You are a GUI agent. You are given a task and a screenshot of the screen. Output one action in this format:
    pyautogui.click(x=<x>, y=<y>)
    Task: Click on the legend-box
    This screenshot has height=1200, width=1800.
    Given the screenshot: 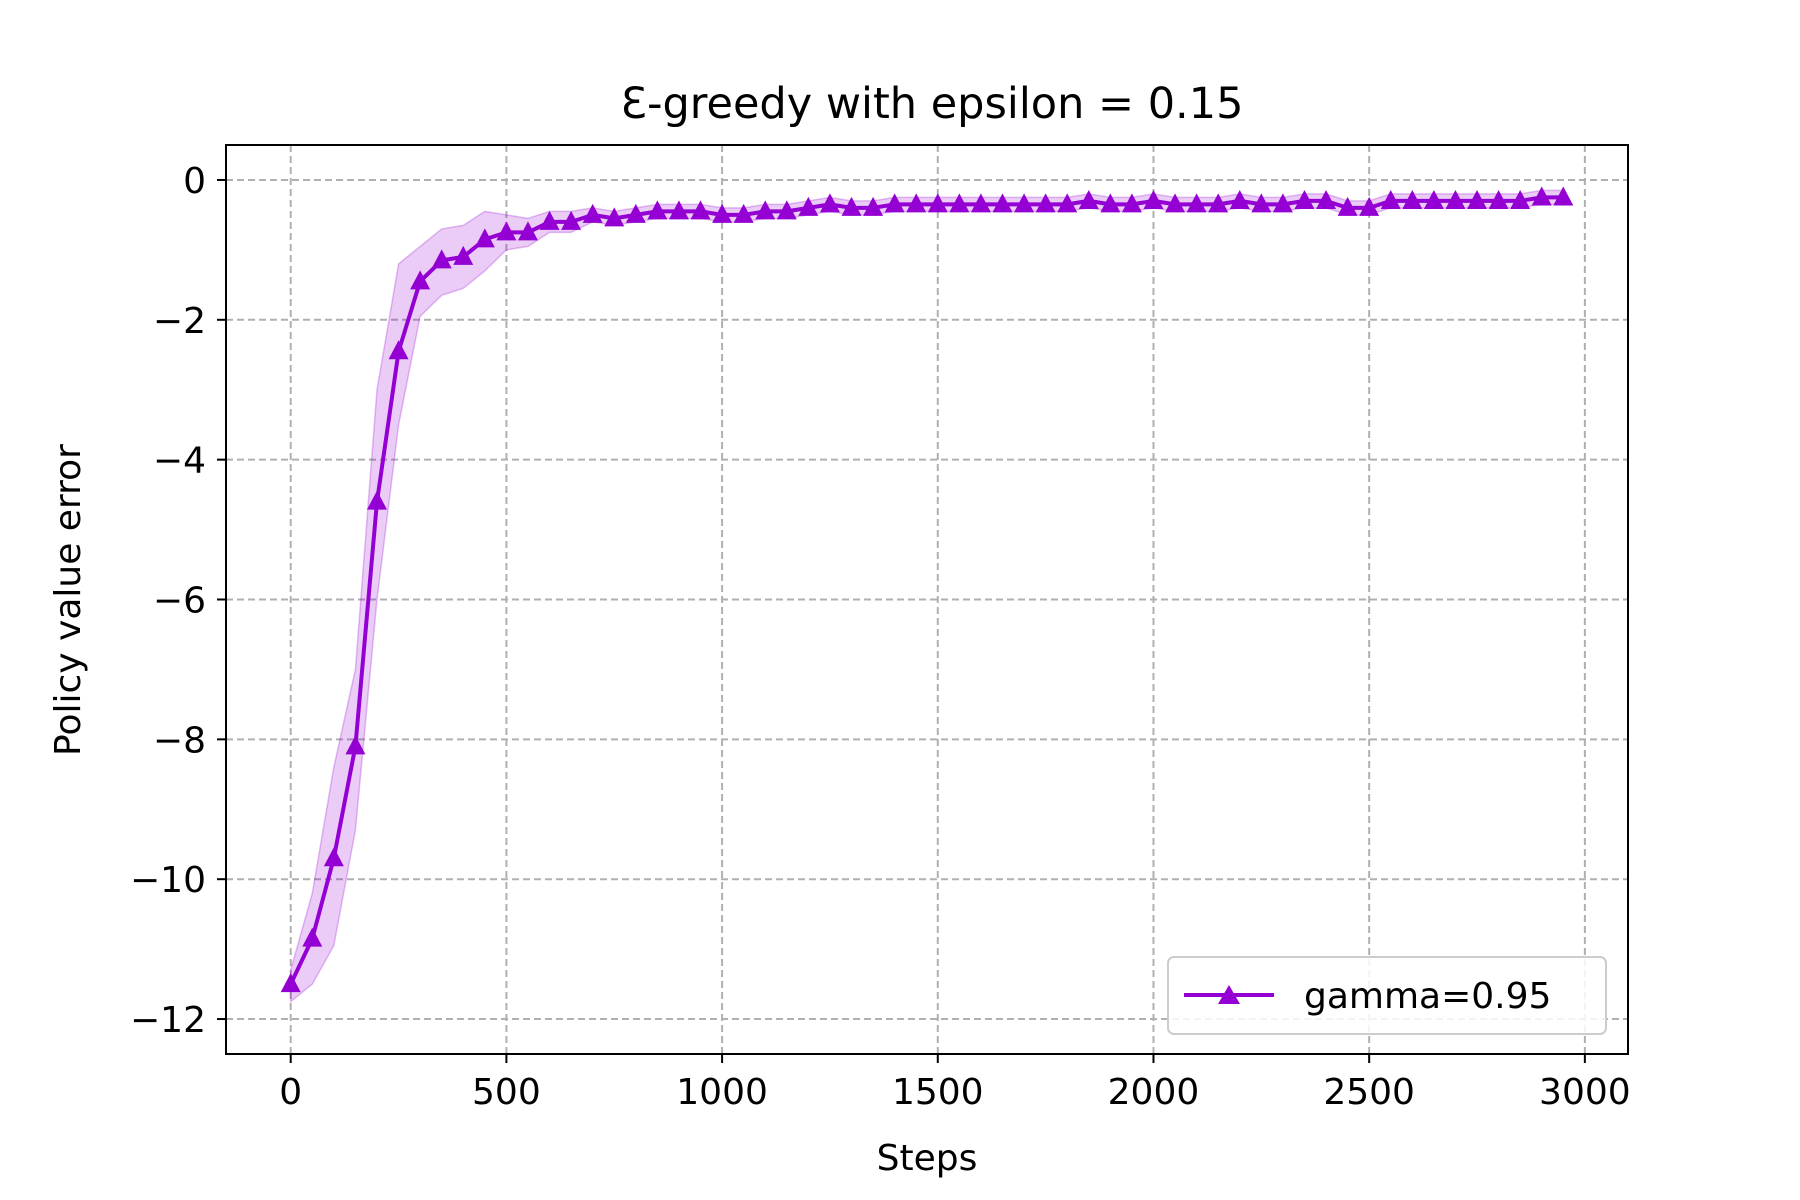 What is the action you would take?
    pyautogui.click(x=1387, y=995)
    